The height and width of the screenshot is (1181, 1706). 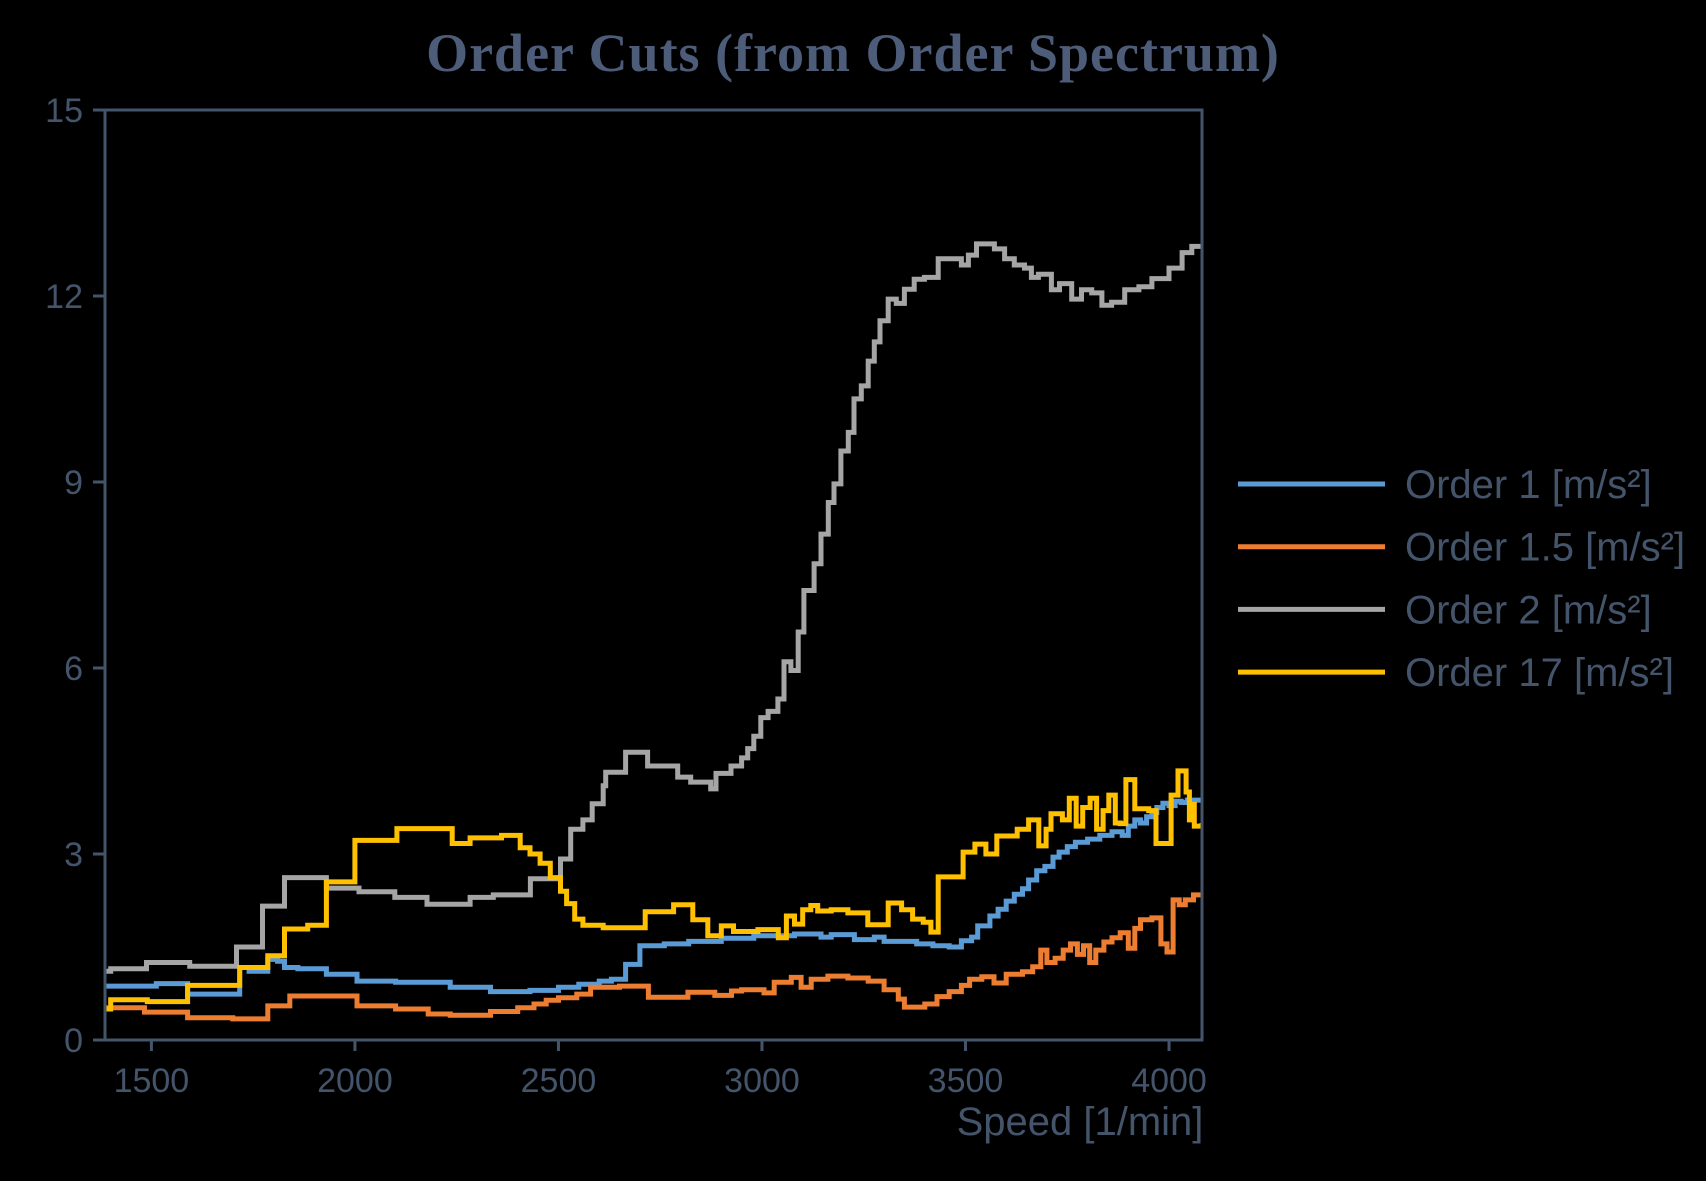 I want to click on legend-label-order-17-m-s: Order 17 [m/s²], so click(x=1539, y=673).